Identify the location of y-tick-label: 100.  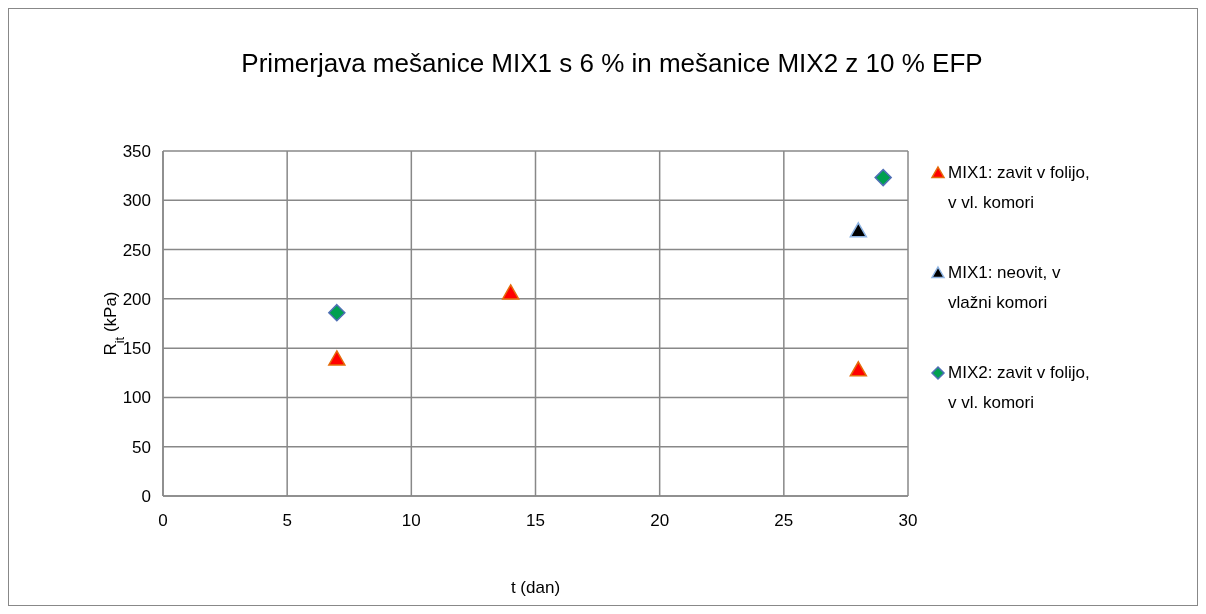
(136, 398).